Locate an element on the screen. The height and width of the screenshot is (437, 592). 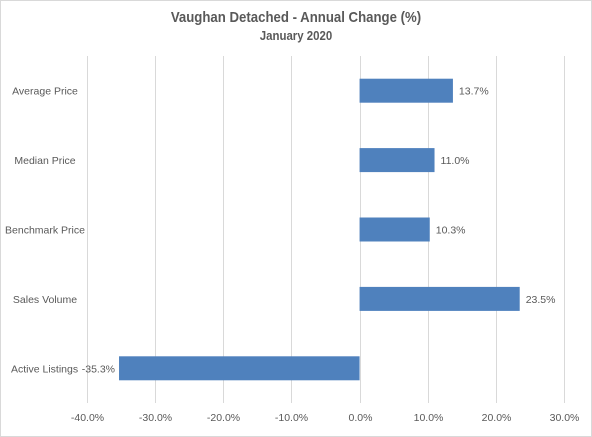
chart-title: Vaughan Detached - Annual Change (%) is located at coordinates (296, 17).